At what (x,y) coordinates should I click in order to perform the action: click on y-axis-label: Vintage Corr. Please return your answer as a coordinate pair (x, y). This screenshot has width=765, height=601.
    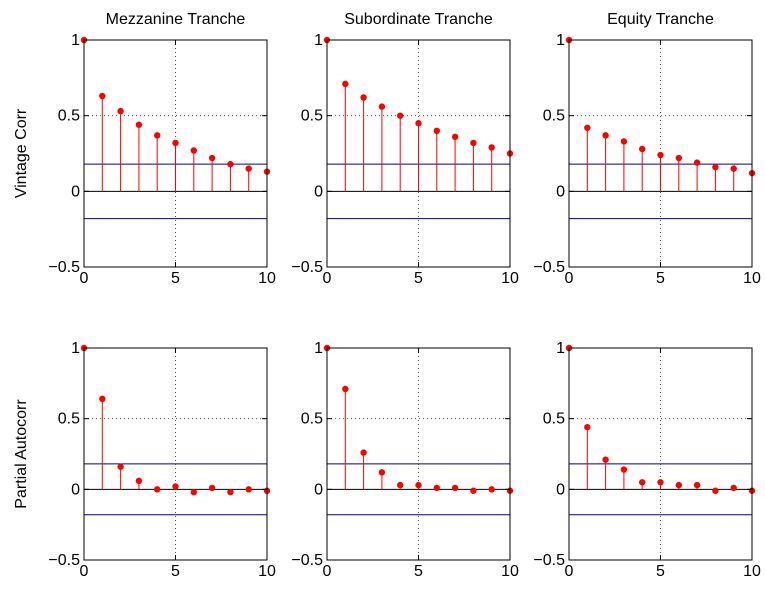
    Looking at the image, I should click on (21, 153).